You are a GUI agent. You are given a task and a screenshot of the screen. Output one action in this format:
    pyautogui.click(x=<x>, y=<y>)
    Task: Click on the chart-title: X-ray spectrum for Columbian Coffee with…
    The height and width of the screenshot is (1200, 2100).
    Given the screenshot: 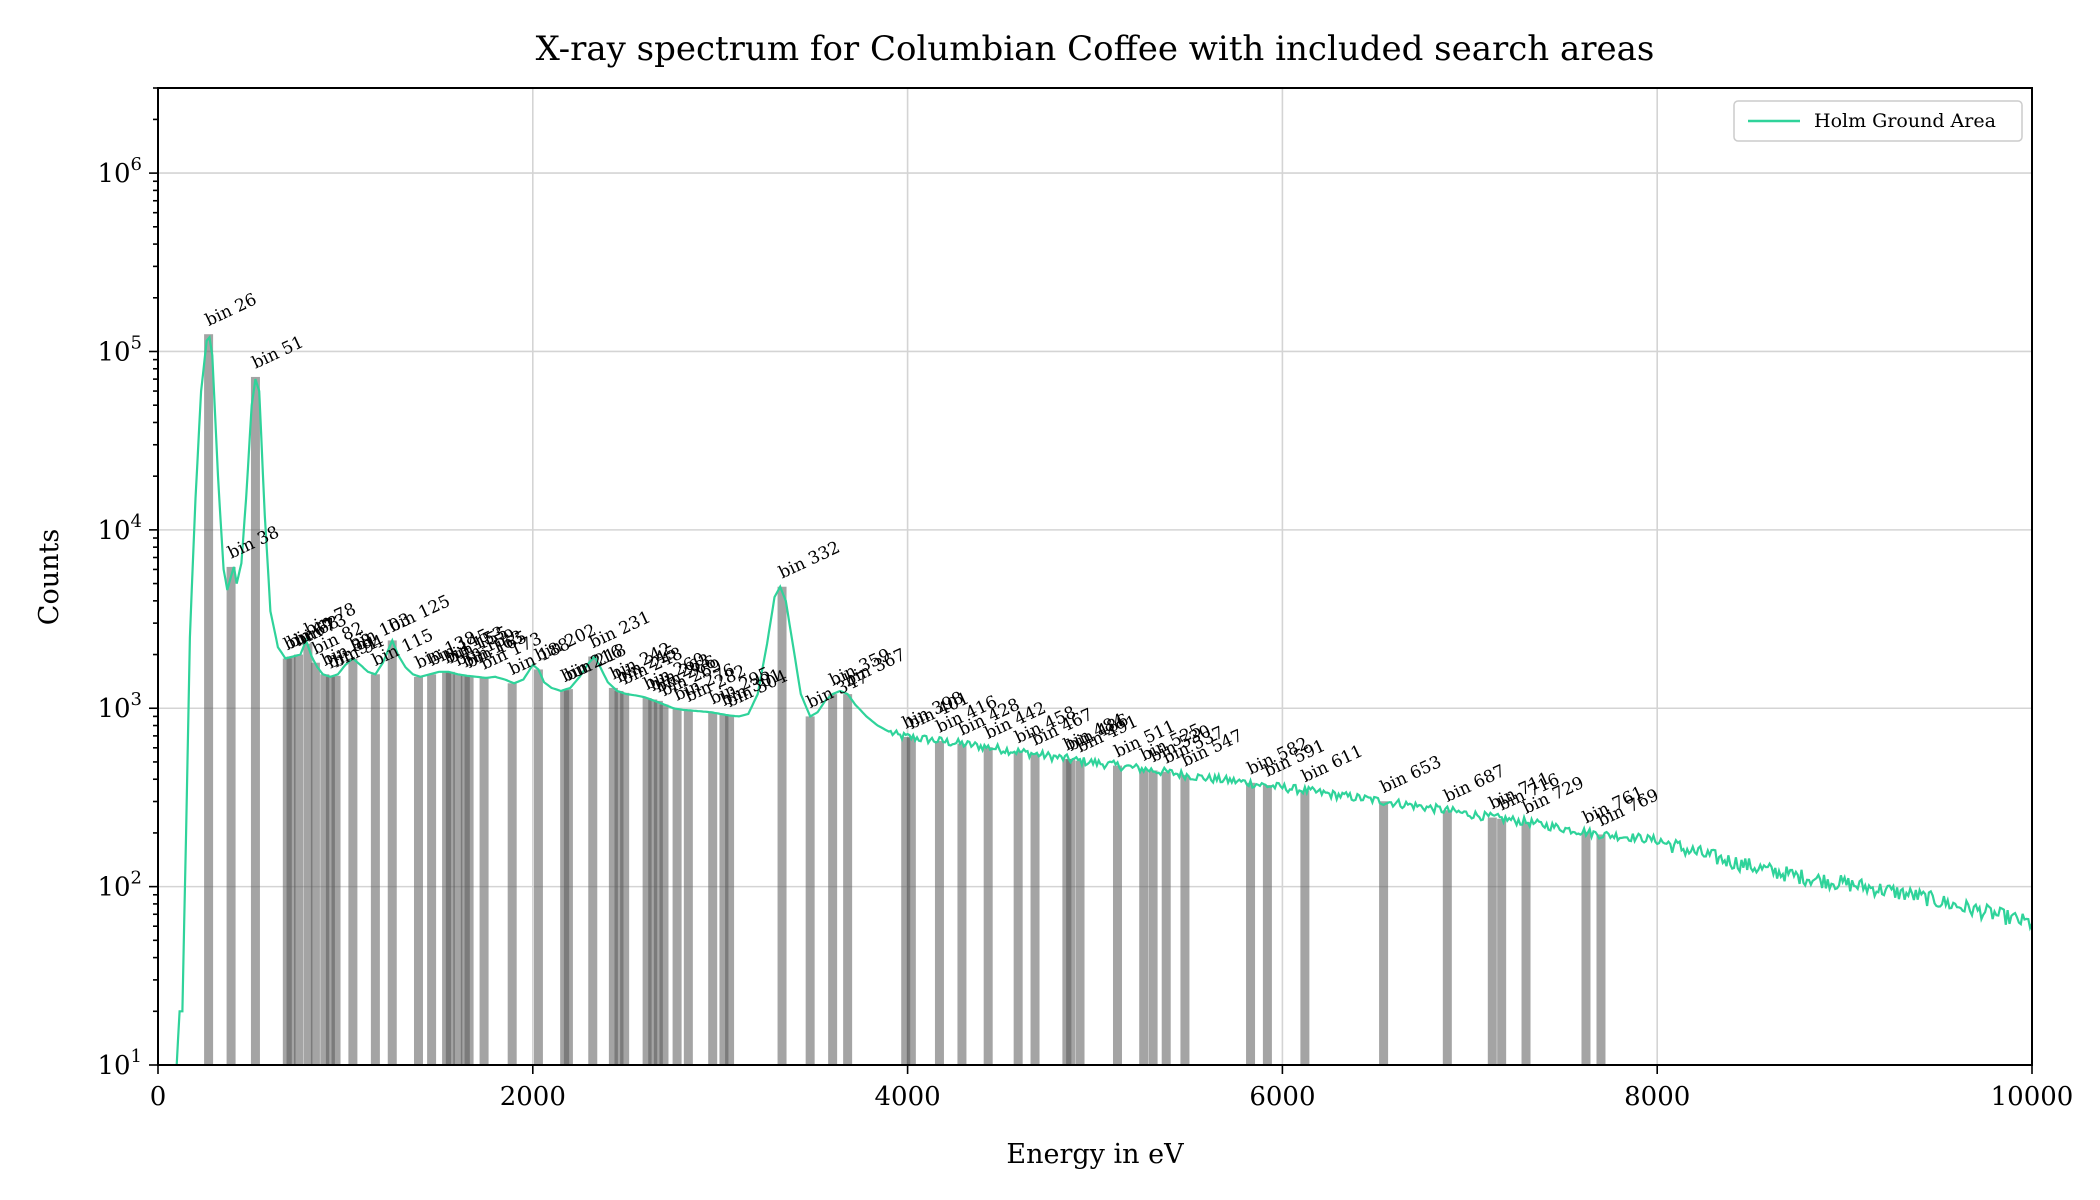 What is the action you would take?
    pyautogui.click(x=1095, y=49)
    